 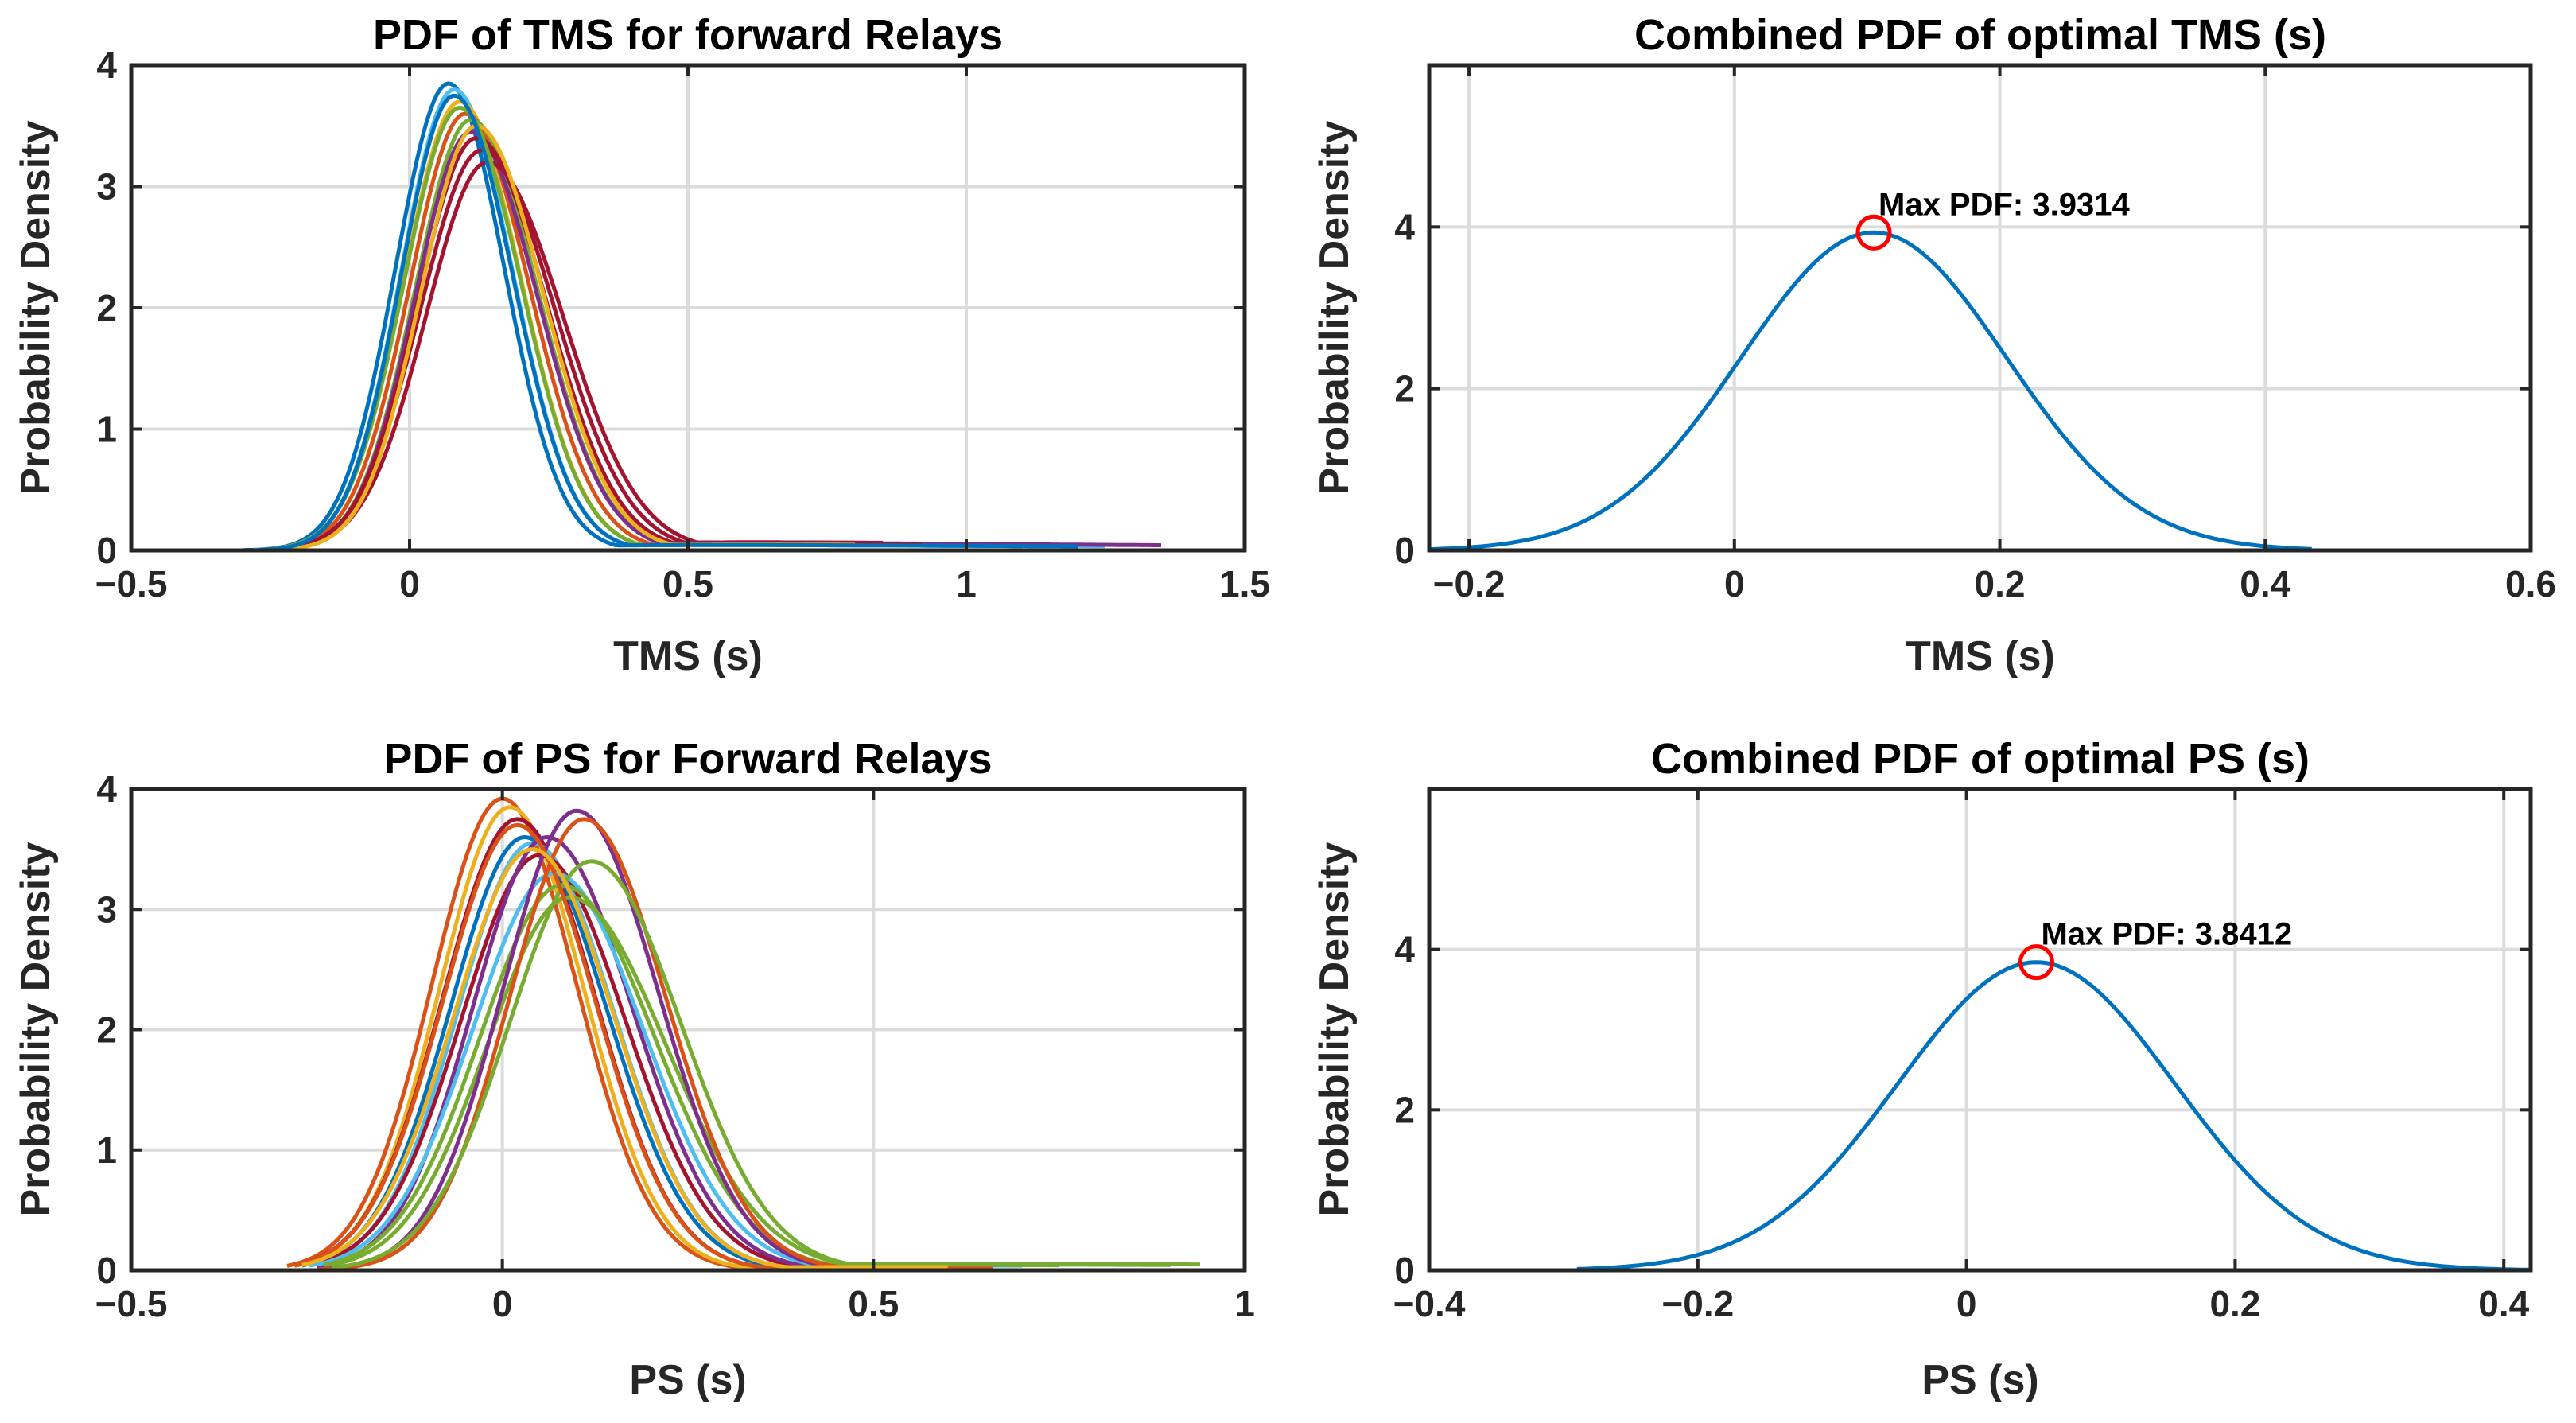 I want to click on max-pdf-annotation: Max PDF: 3.9314, so click(x=2004, y=204).